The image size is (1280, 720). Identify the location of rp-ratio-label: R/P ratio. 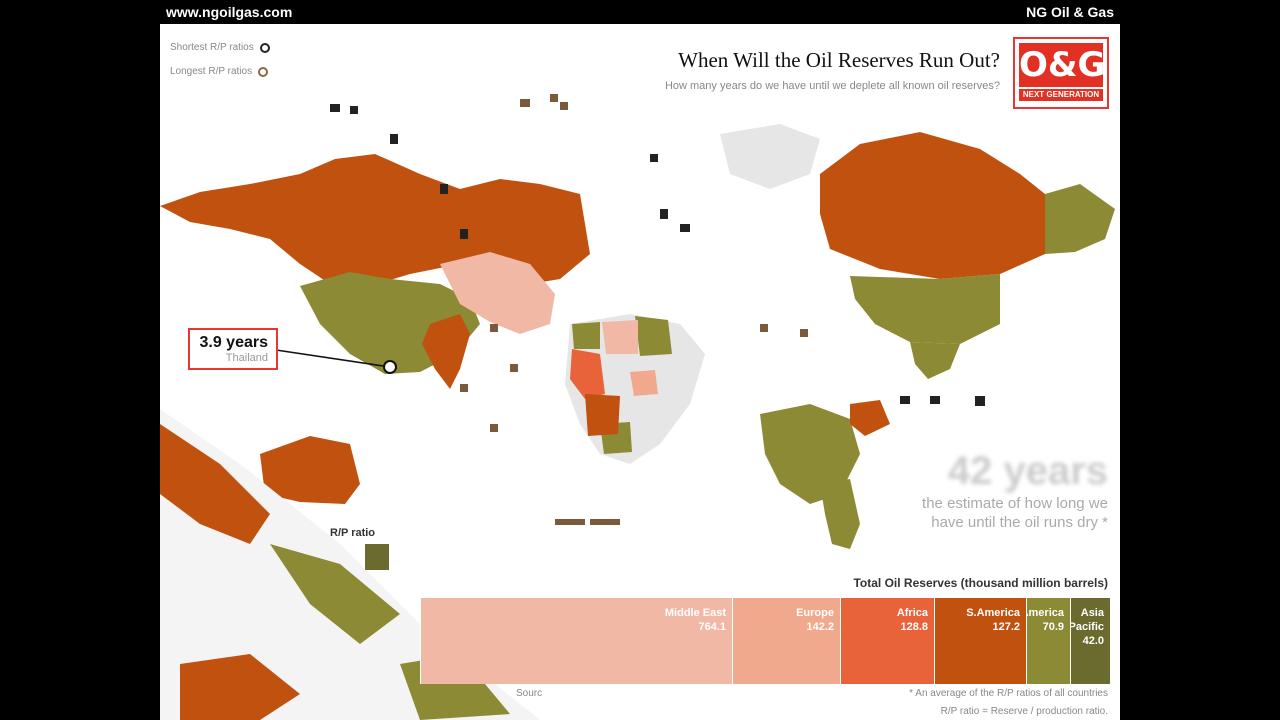
(353, 533).